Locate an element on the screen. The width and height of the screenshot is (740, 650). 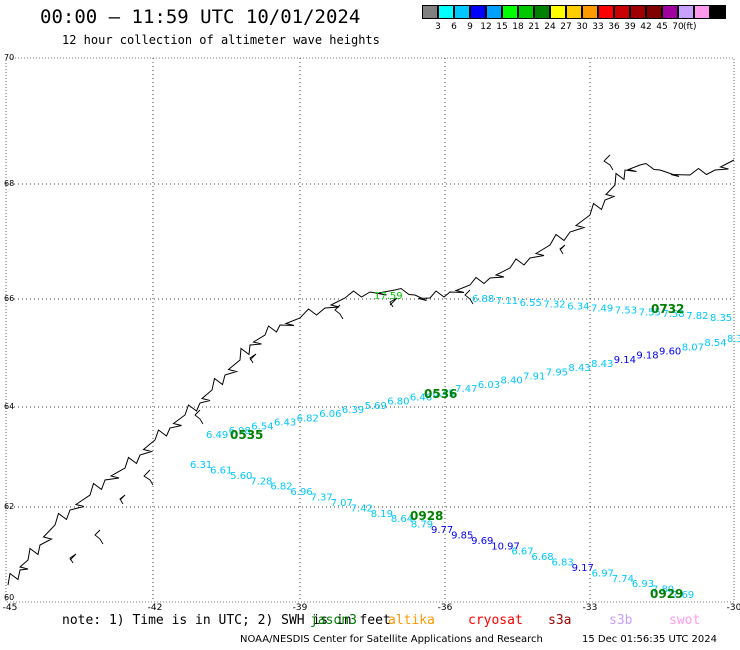
lon-label: -39 is located at coordinates (300, 608).